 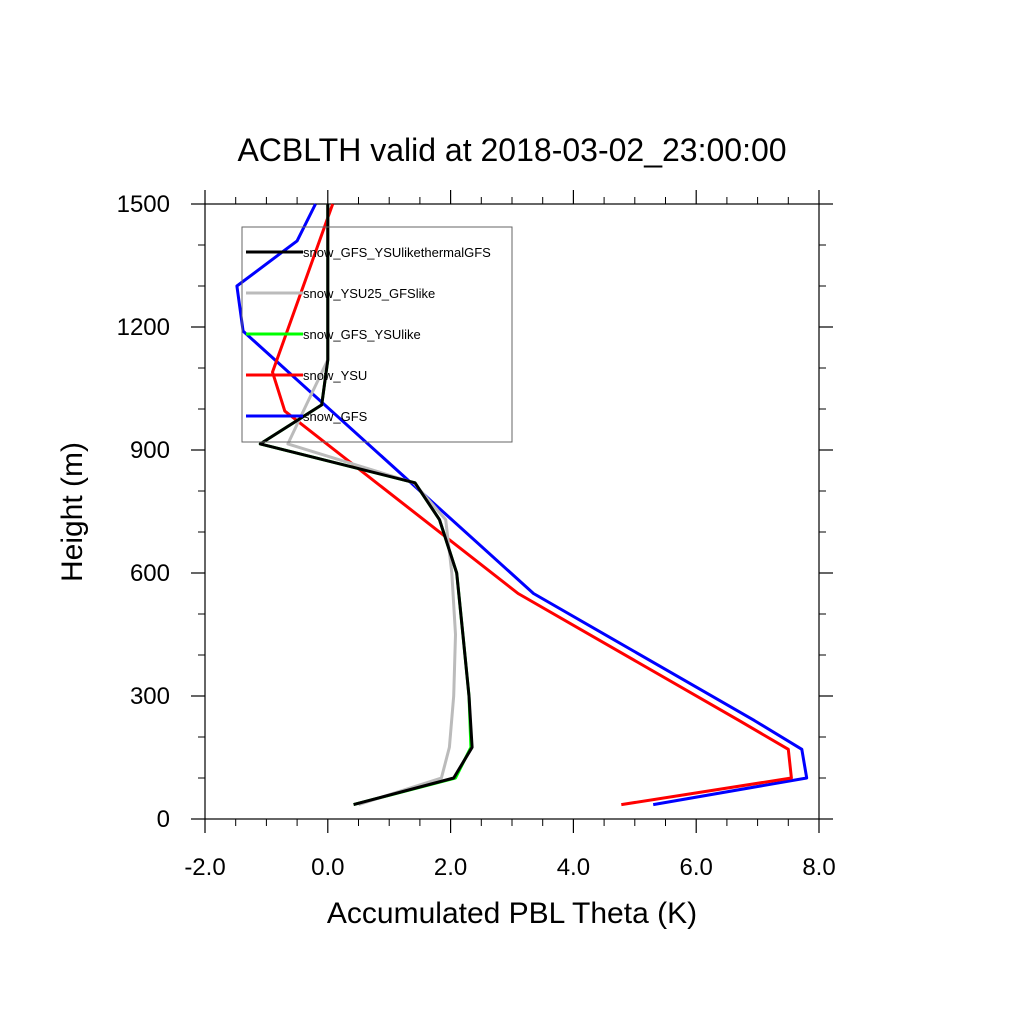 I want to click on legend-box, so click(x=377, y=334).